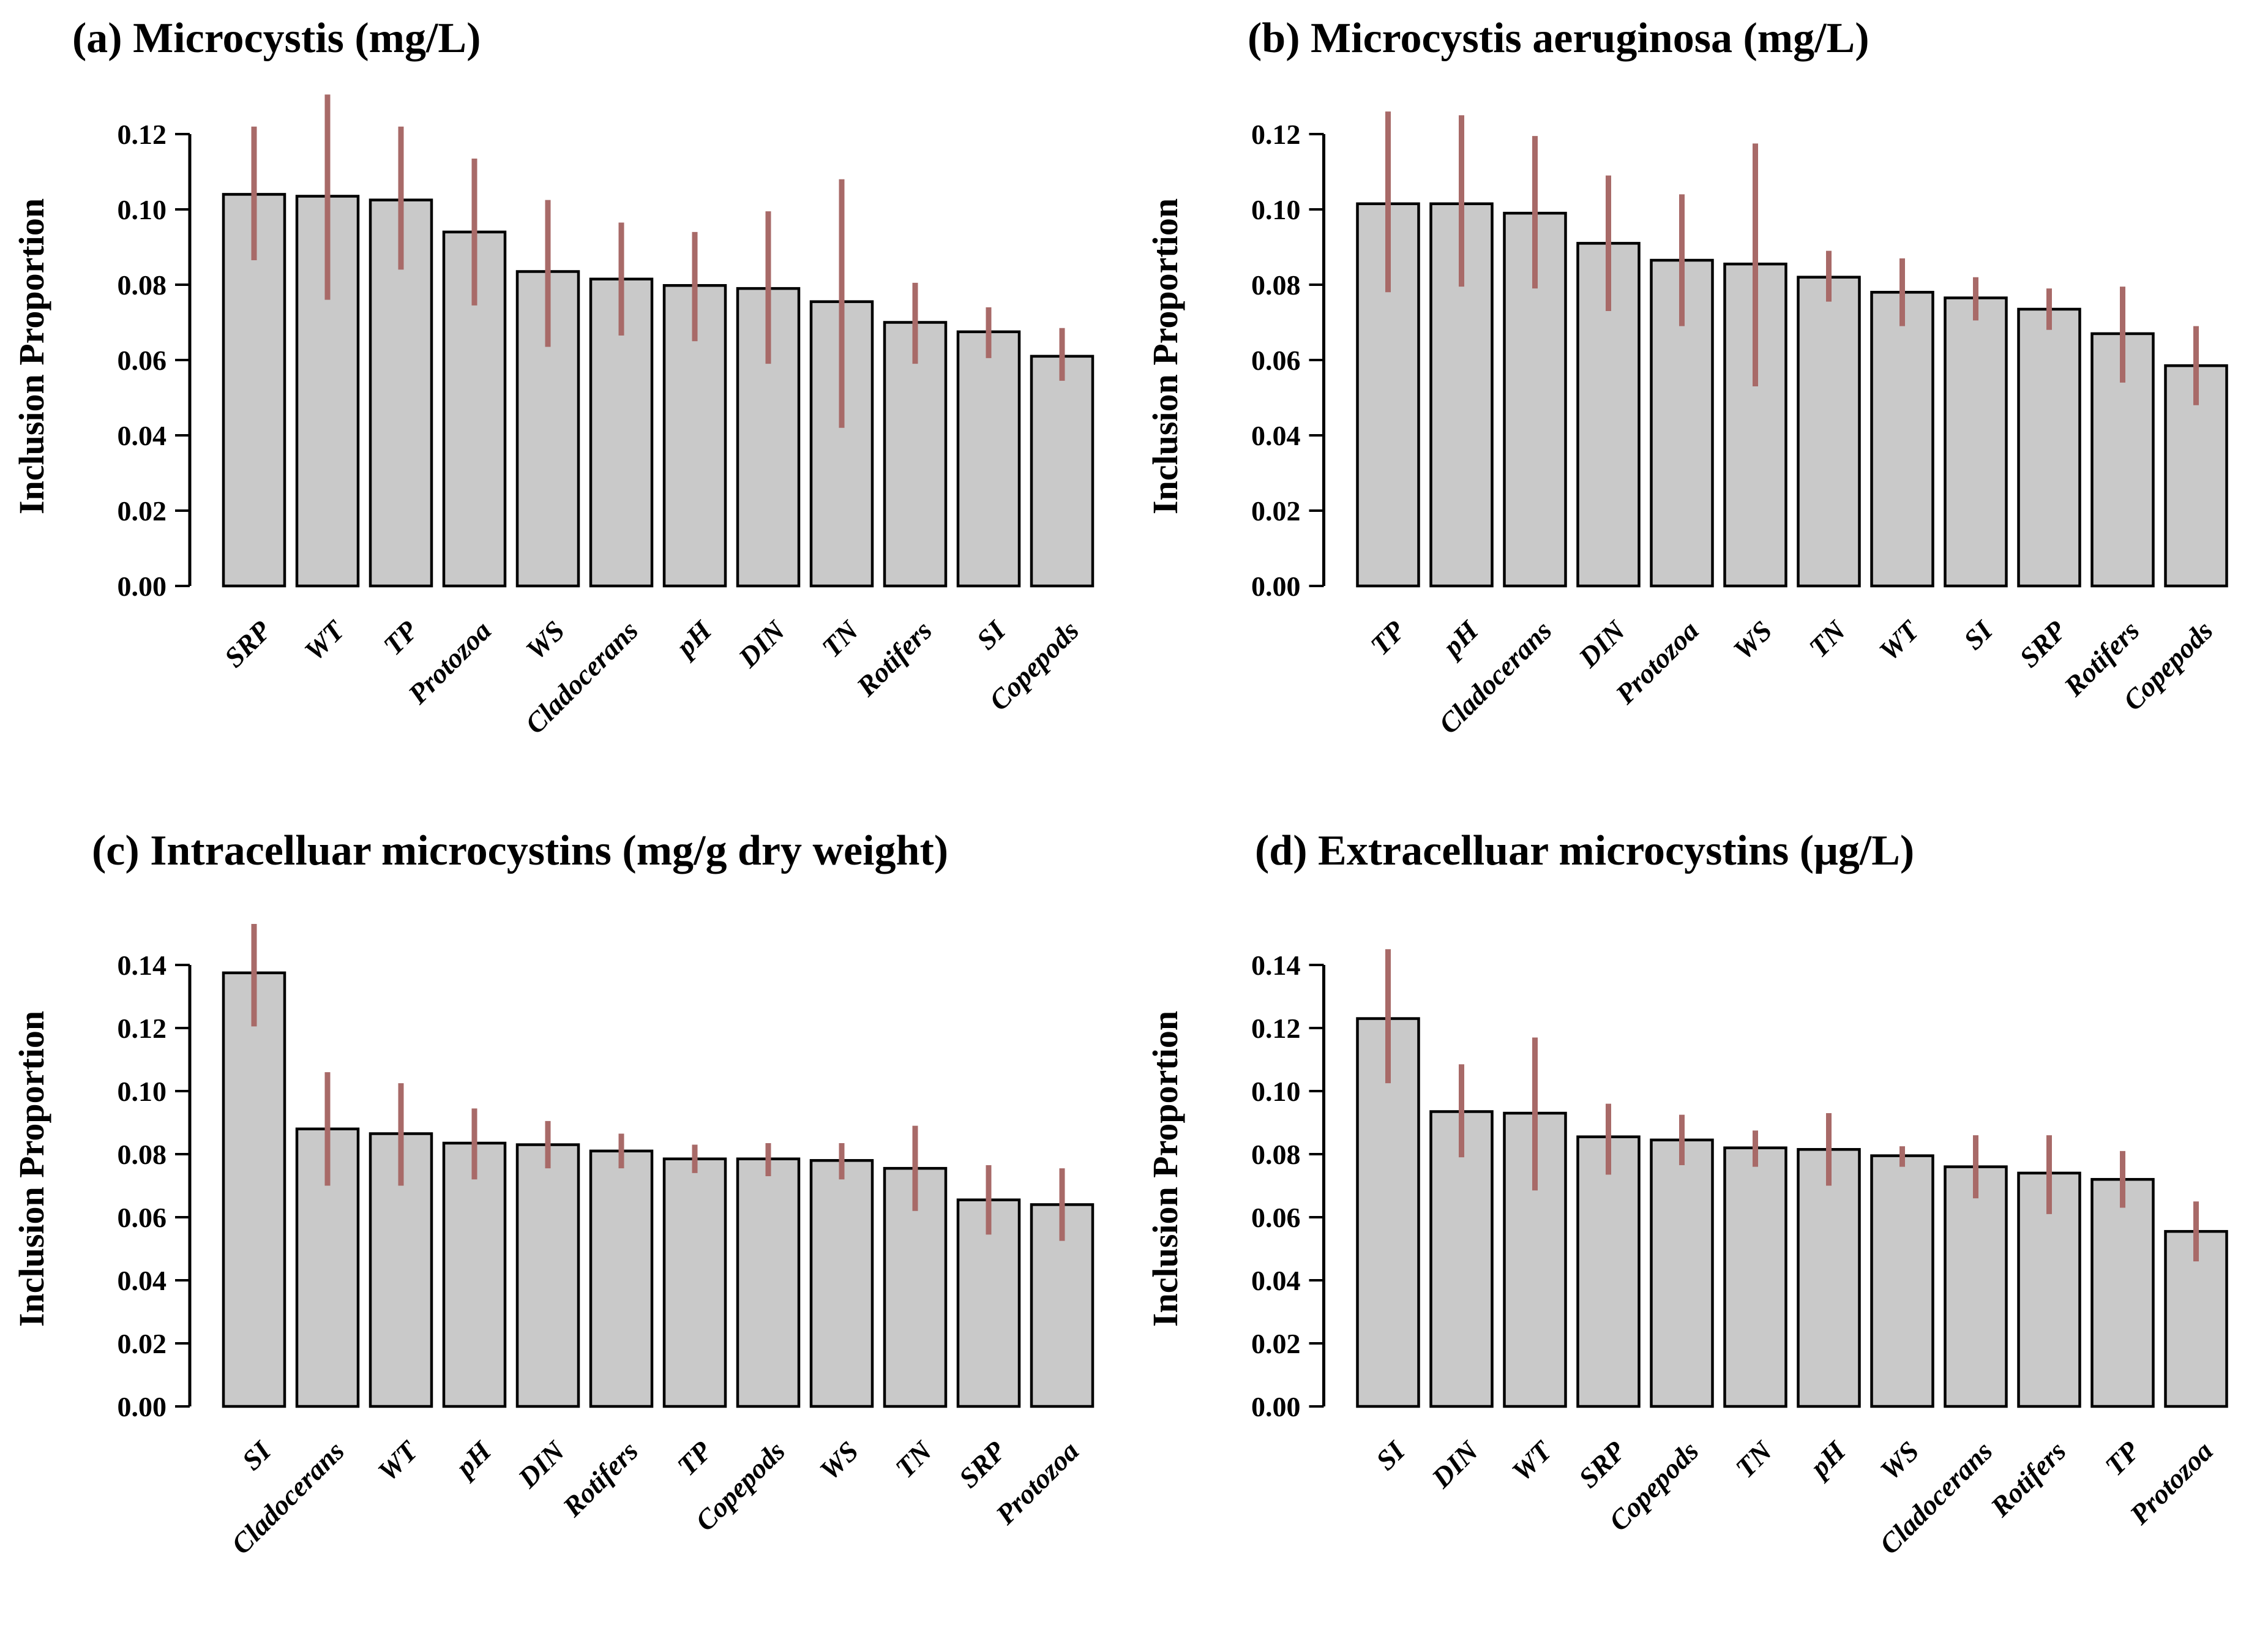 This screenshot has height=1625, width=2268. Describe the element at coordinates (1276, 965) in the screenshot. I see `y-tick-label: 0.14` at that location.